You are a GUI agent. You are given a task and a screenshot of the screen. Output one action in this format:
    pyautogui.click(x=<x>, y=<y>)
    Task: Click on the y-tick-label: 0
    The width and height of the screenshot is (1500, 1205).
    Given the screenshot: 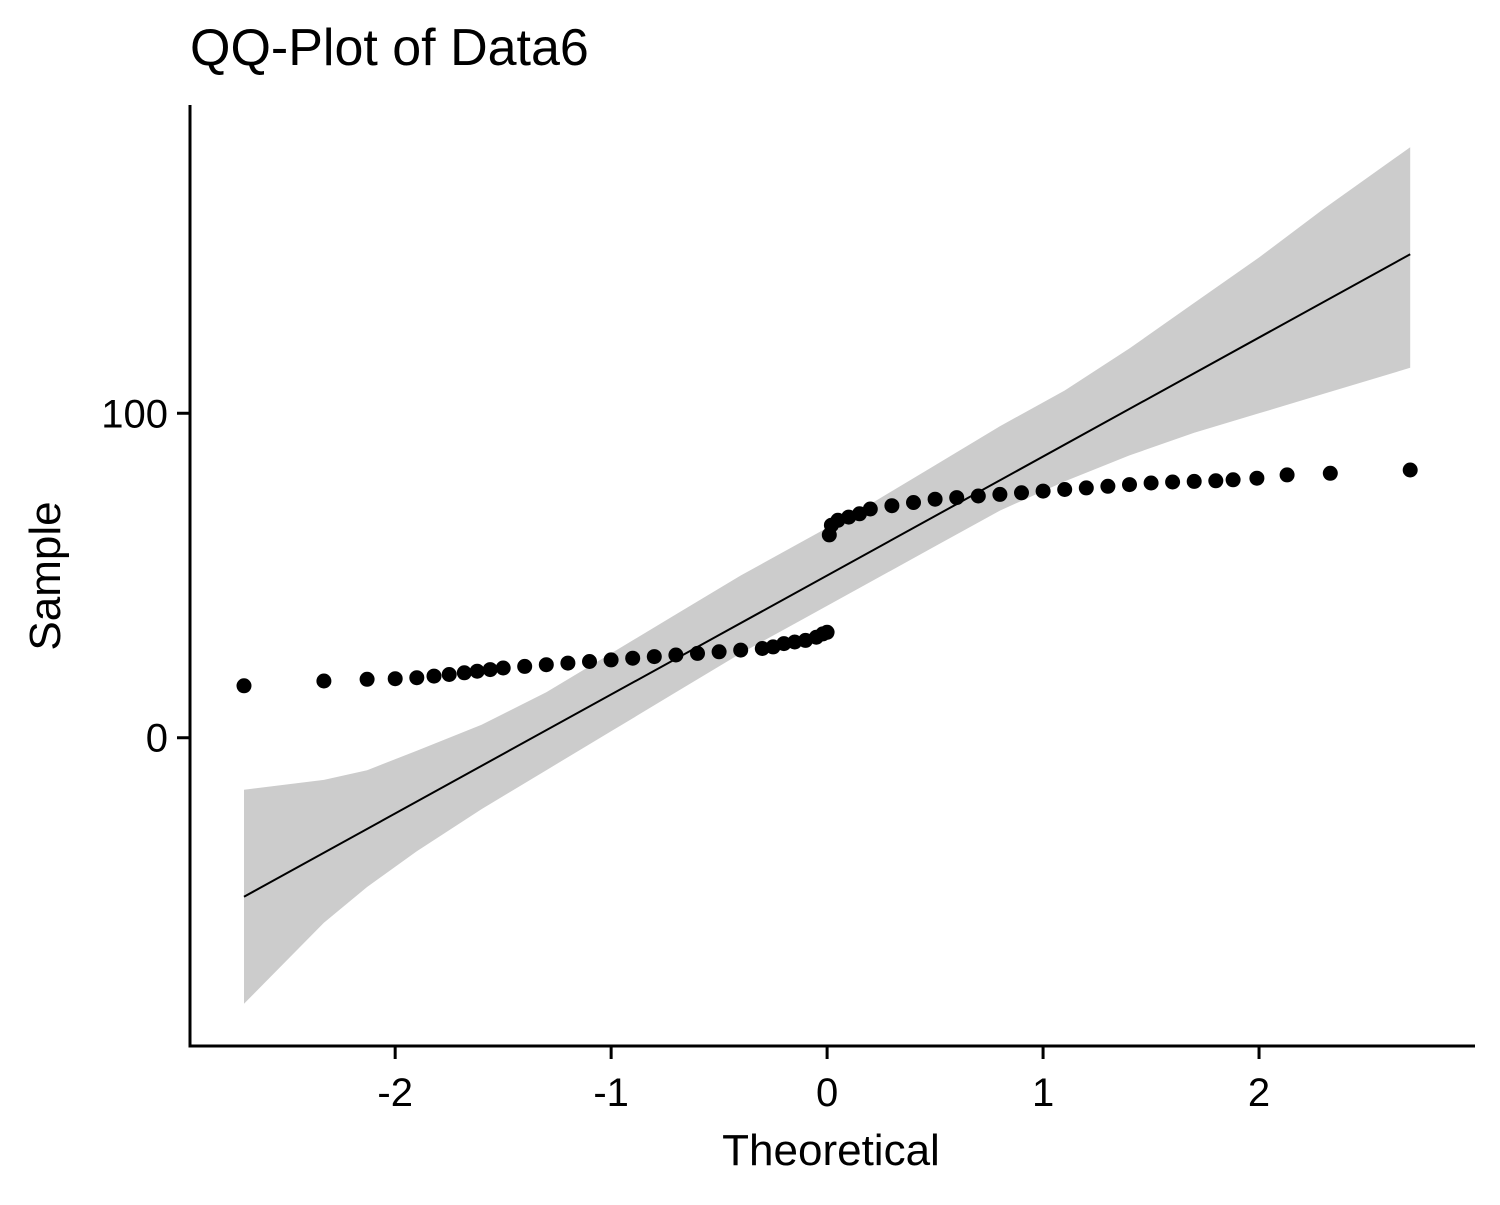 What is the action you would take?
    pyautogui.click(x=157, y=739)
    